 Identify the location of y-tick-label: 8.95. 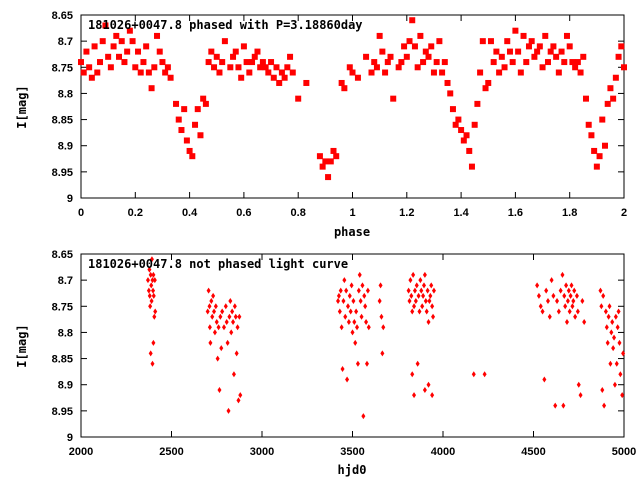
(62, 412).